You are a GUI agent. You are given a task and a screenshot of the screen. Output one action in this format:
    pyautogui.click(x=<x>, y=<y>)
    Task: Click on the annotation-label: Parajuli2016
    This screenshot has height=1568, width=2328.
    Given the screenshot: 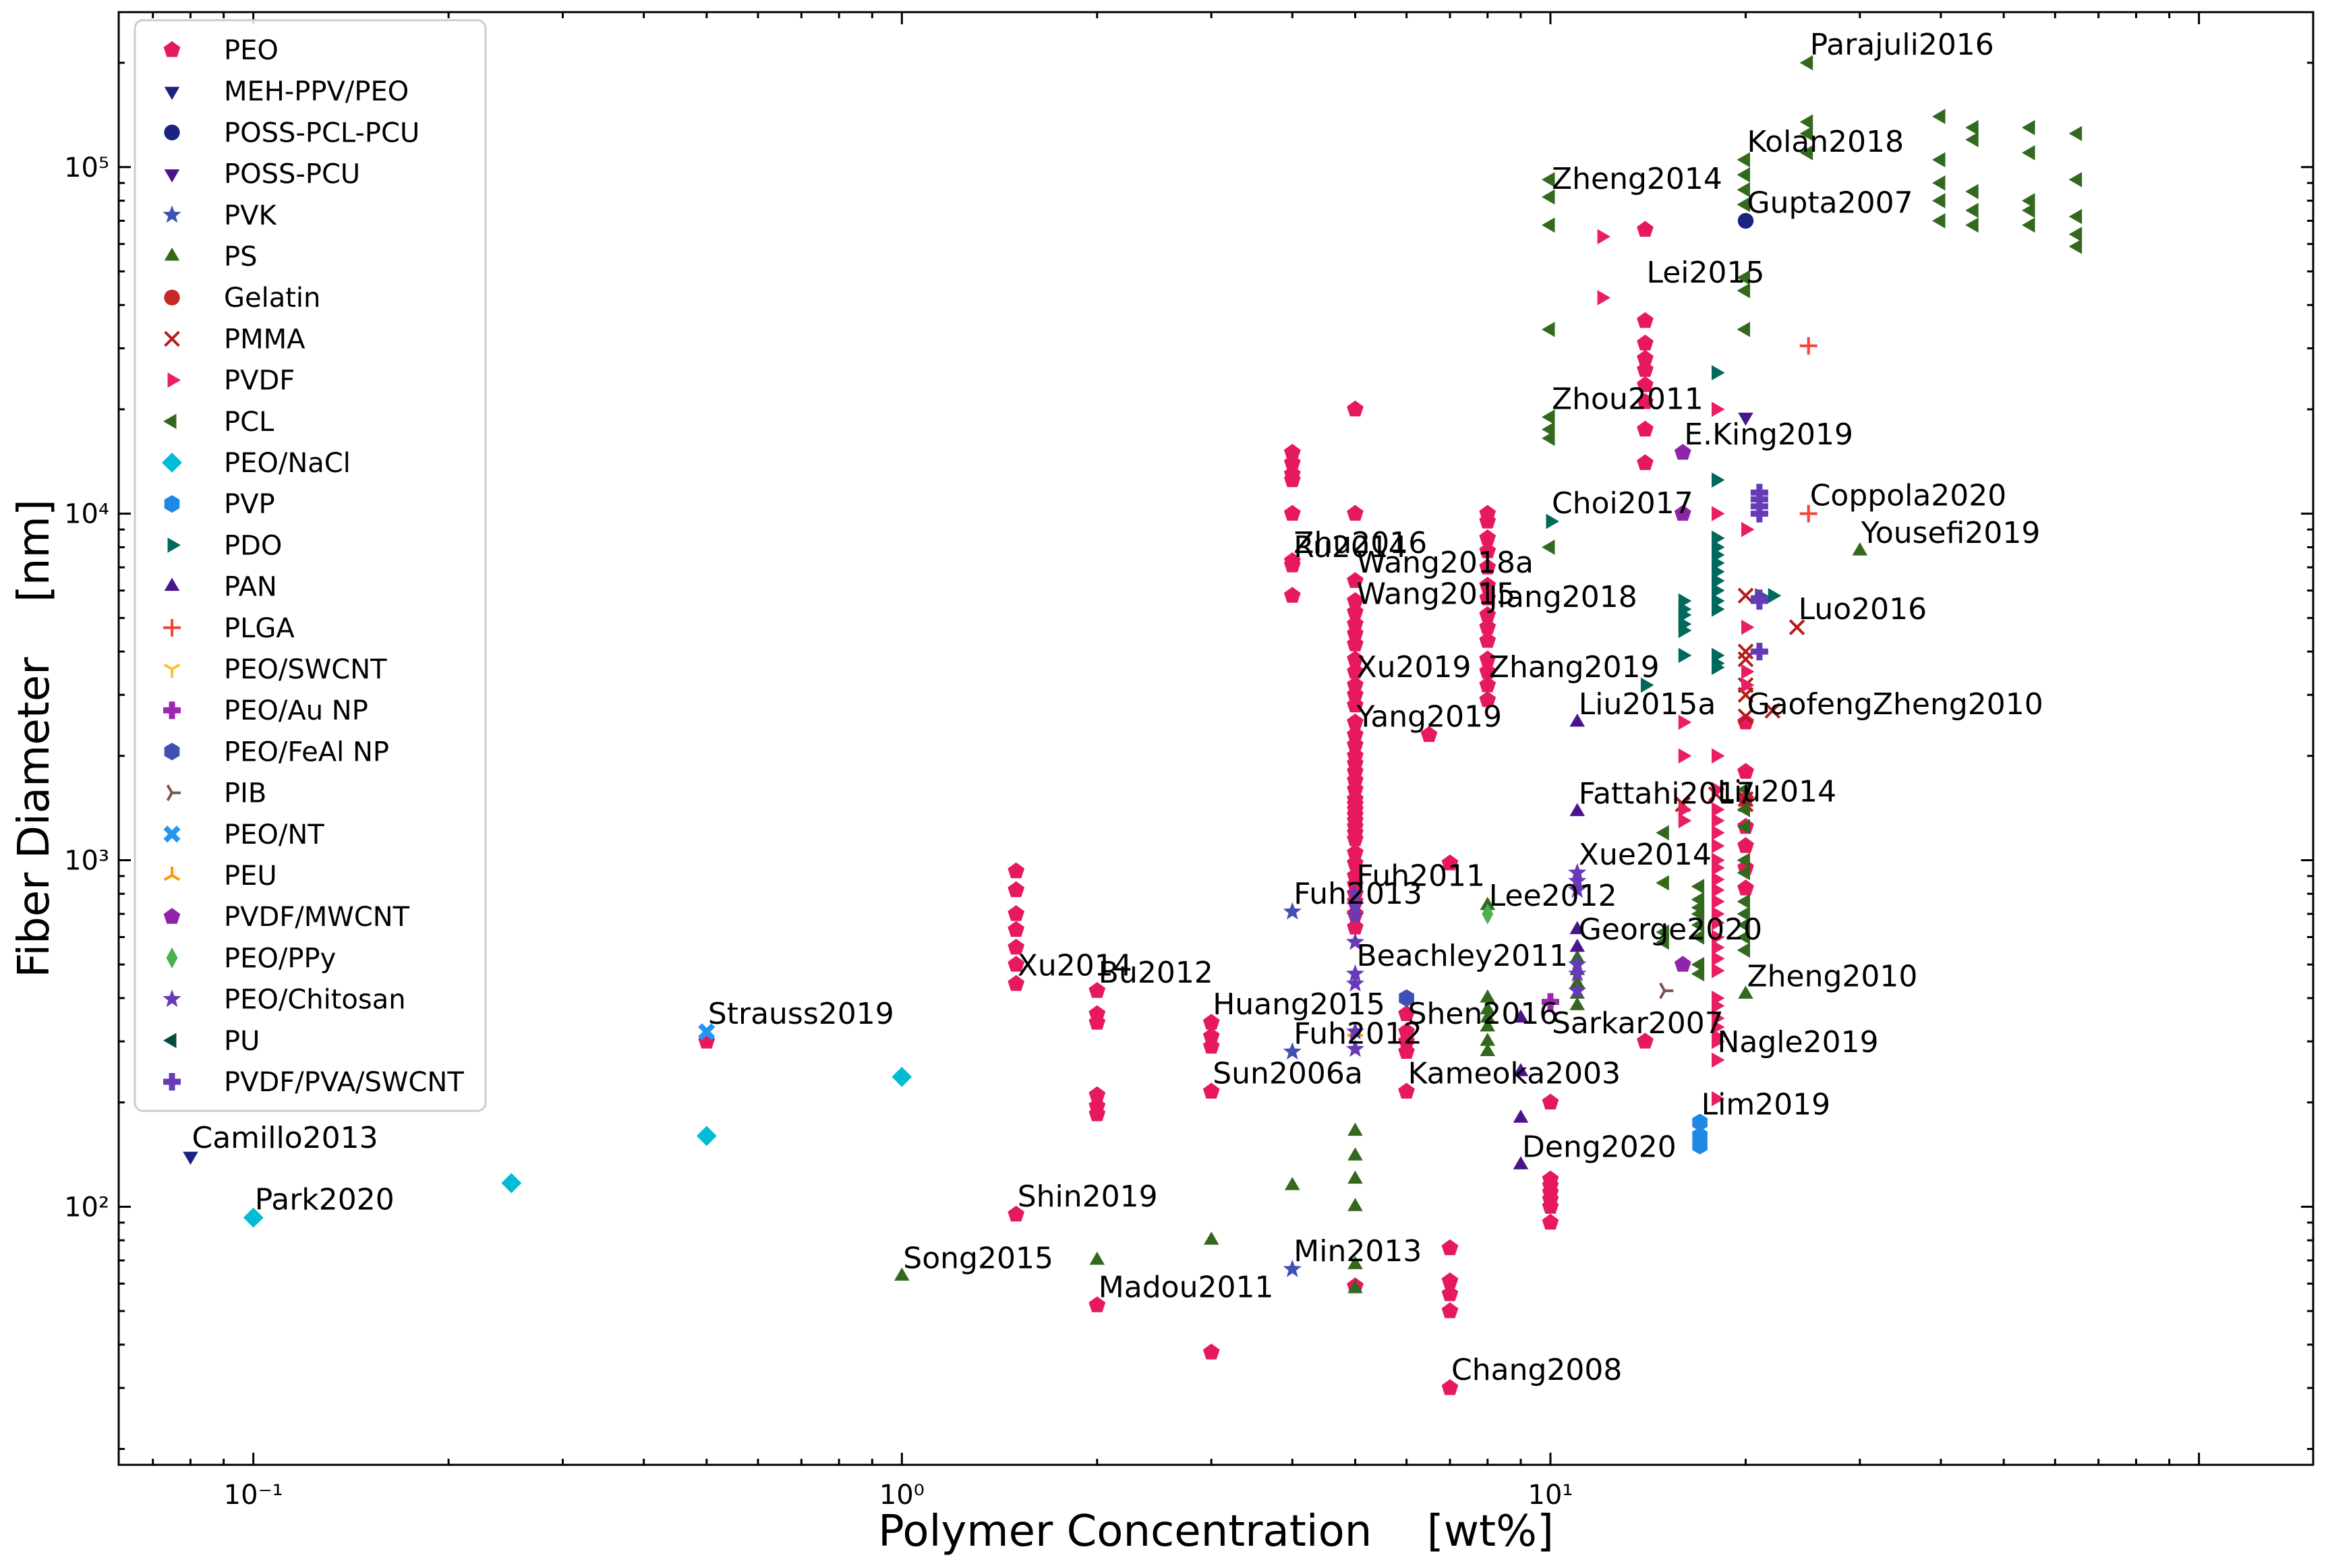 What is the action you would take?
    pyautogui.click(x=1902, y=45)
    